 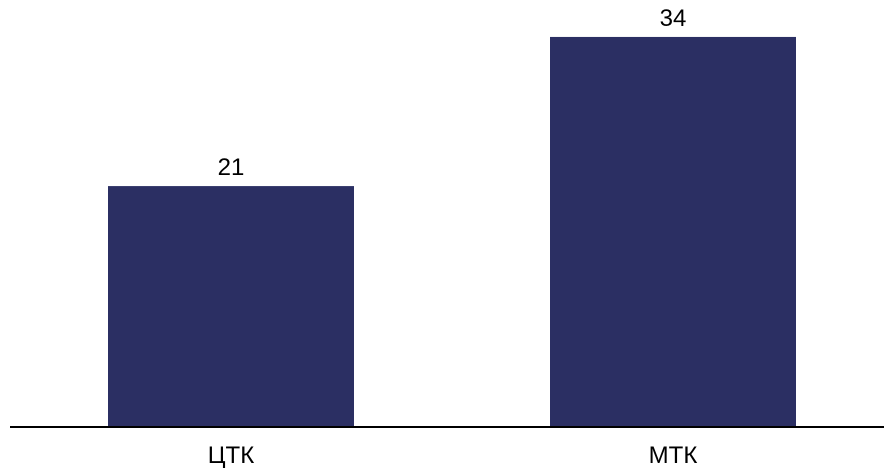 I want to click on data-label-2: 34, so click(x=673, y=18).